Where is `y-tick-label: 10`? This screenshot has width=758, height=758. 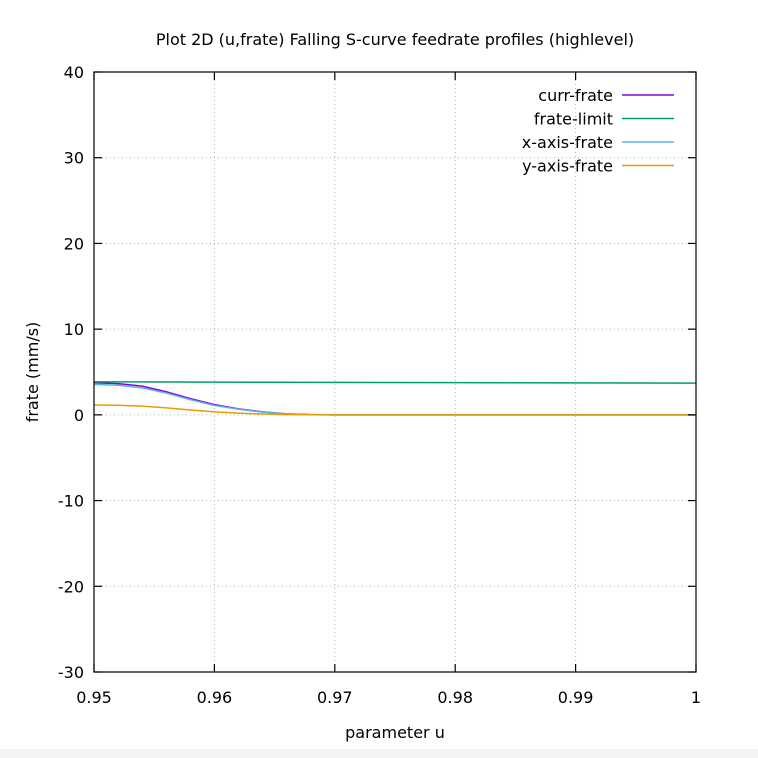 y-tick-label: 10 is located at coordinates (74, 329).